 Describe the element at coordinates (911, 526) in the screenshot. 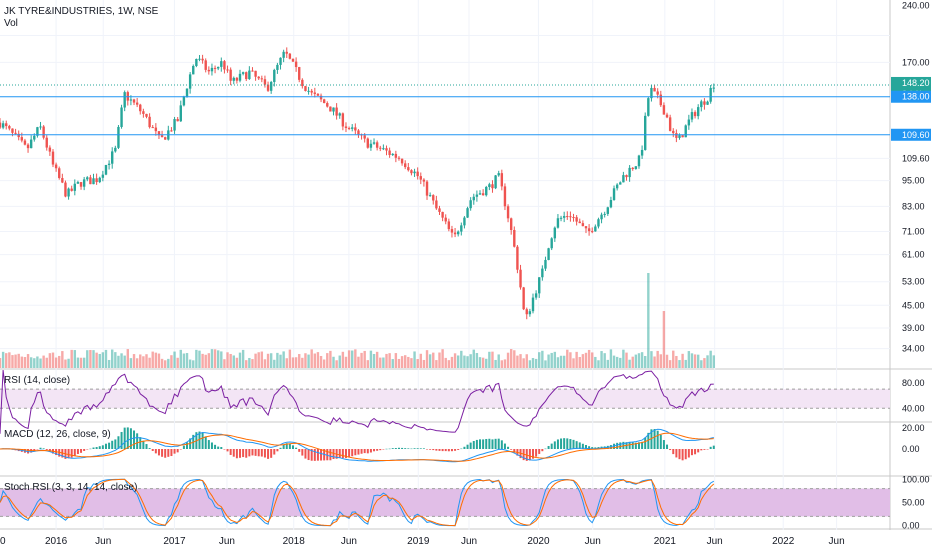

I see `stoch-tick-label: 0.00` at that location.